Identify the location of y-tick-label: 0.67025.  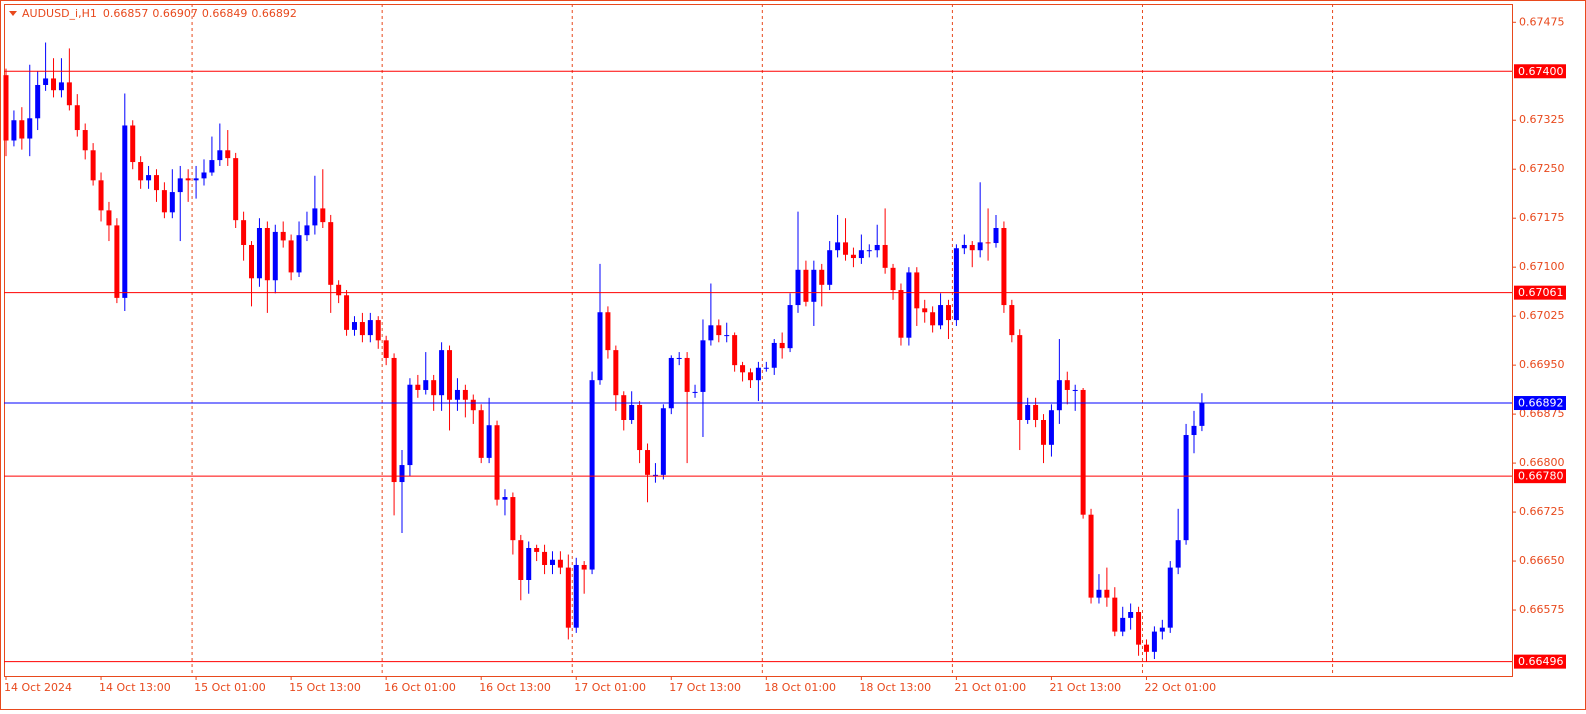
(1542, 315).